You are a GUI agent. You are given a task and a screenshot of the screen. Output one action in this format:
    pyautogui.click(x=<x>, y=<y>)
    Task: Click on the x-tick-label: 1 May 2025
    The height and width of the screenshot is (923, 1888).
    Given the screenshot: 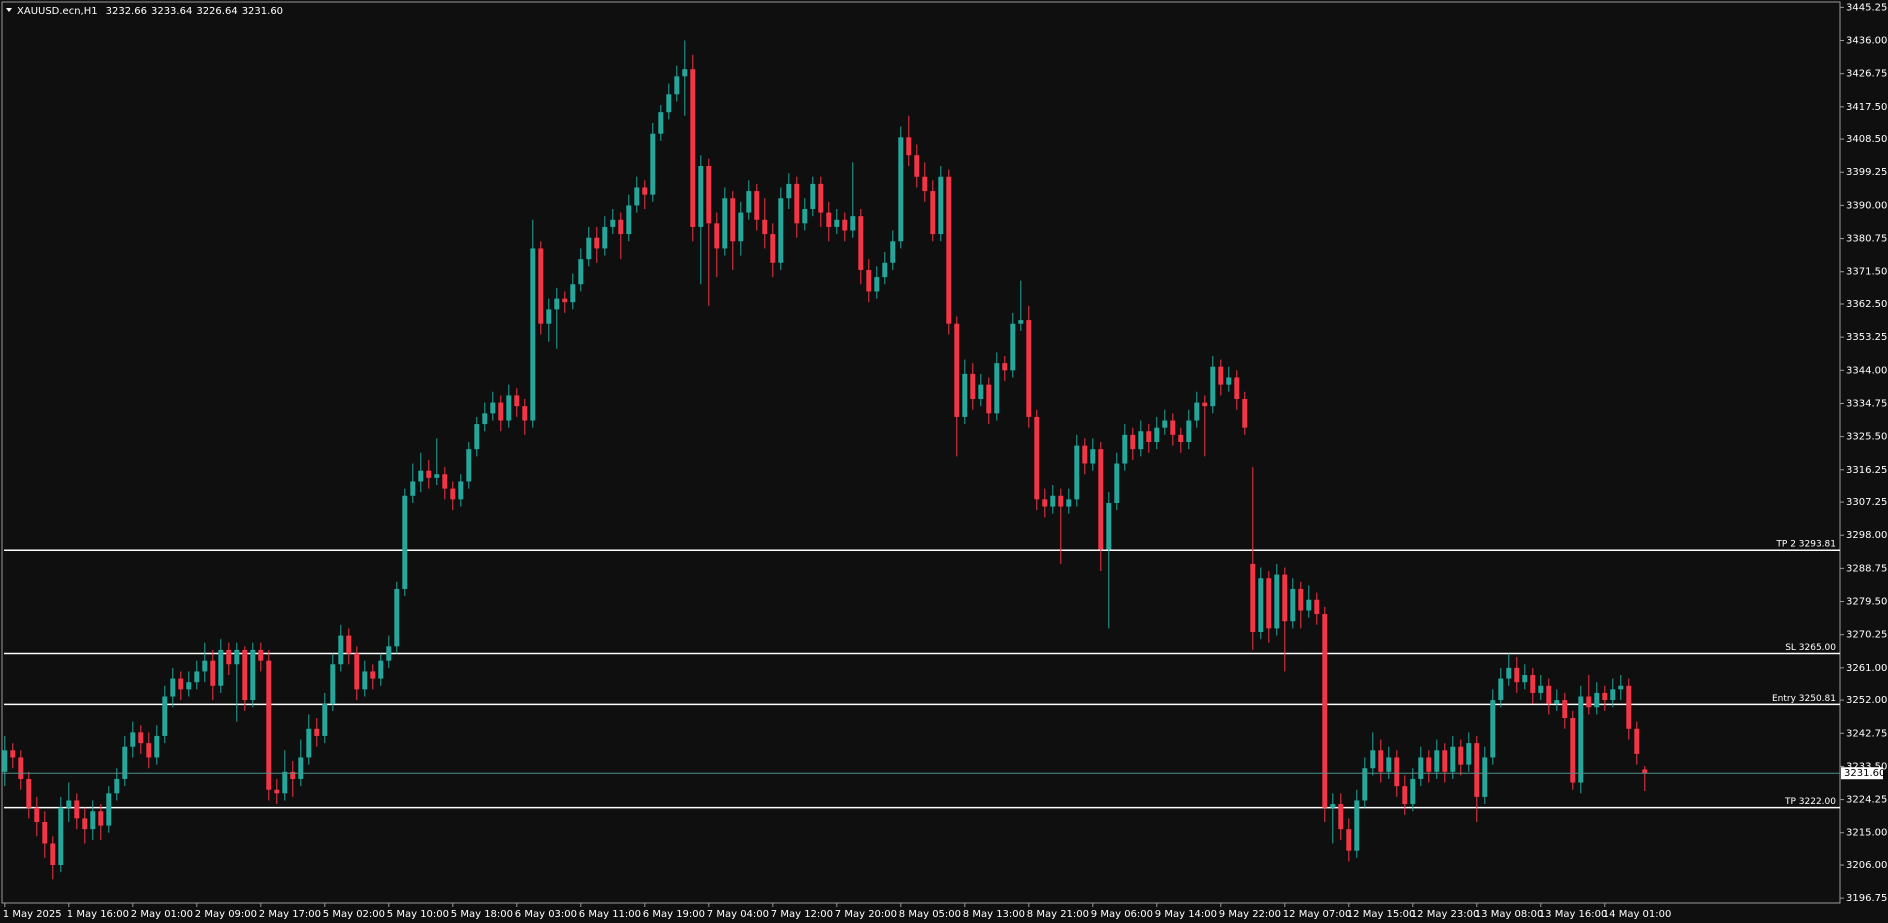 What is the action you would take?
    pyautogui.click(x=32, y=914)
    